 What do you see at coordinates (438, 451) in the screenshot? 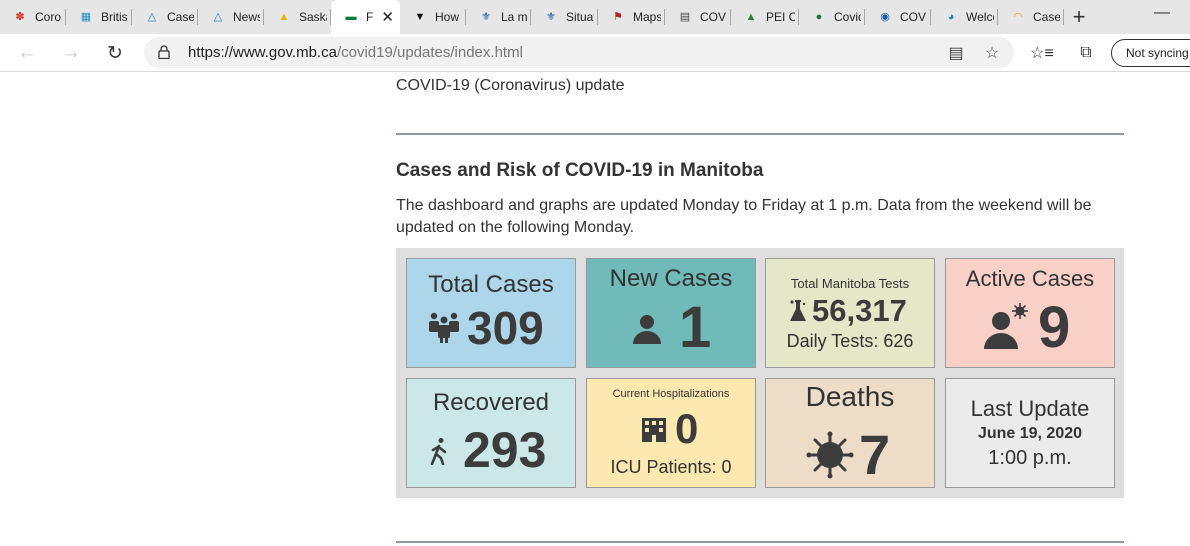
I see `walking-person-icon` at bounding box center [438, 451].